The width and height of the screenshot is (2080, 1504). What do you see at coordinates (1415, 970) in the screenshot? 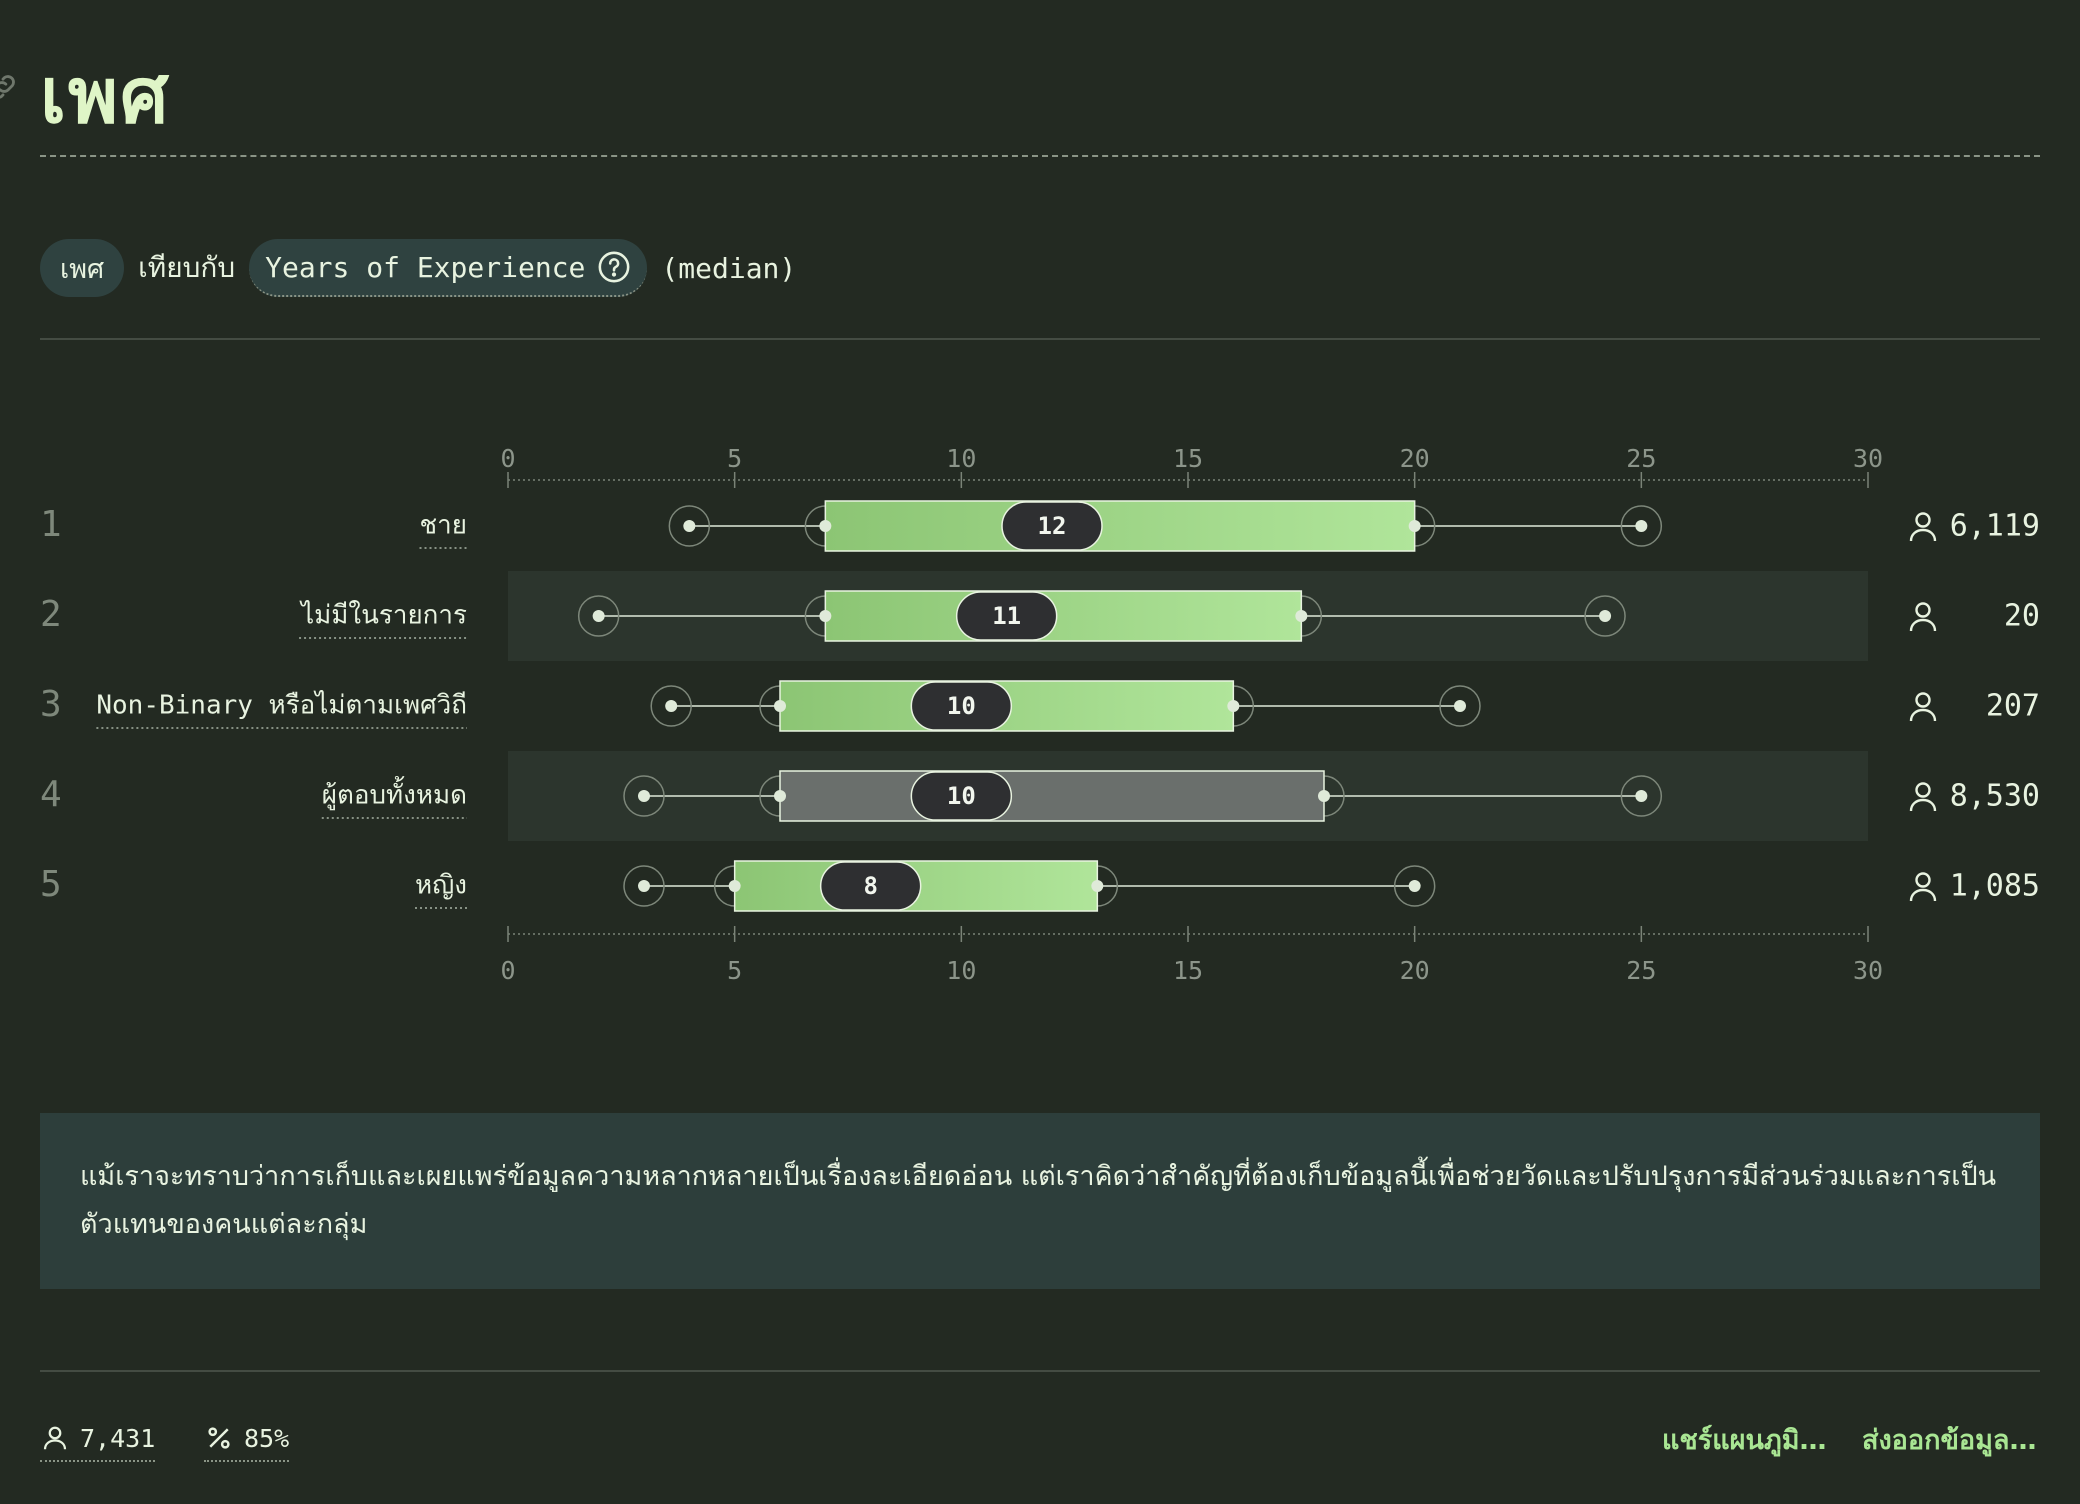
I see `tick-label-bottom: 20` at bounding box center [1415, 970].